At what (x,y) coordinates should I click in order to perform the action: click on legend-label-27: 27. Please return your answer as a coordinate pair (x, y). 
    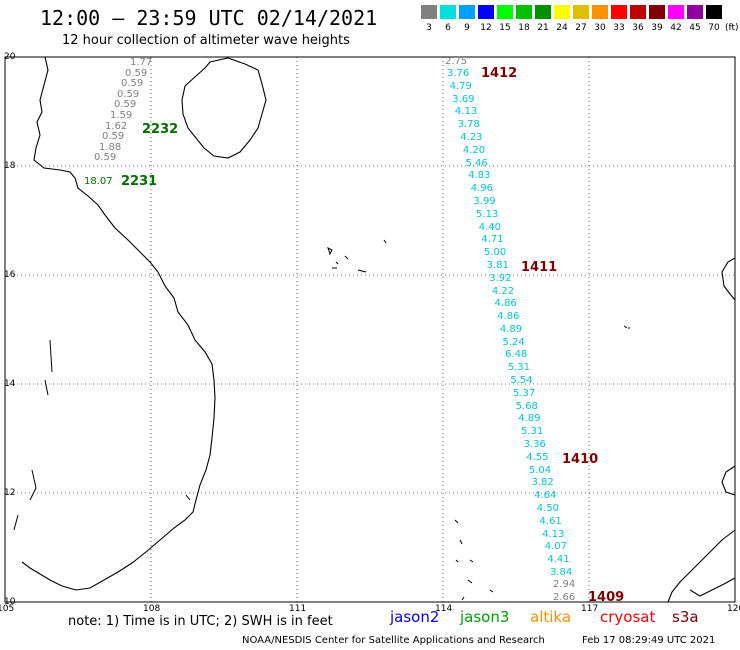
    Looking at the image, I should click on (581, 28).